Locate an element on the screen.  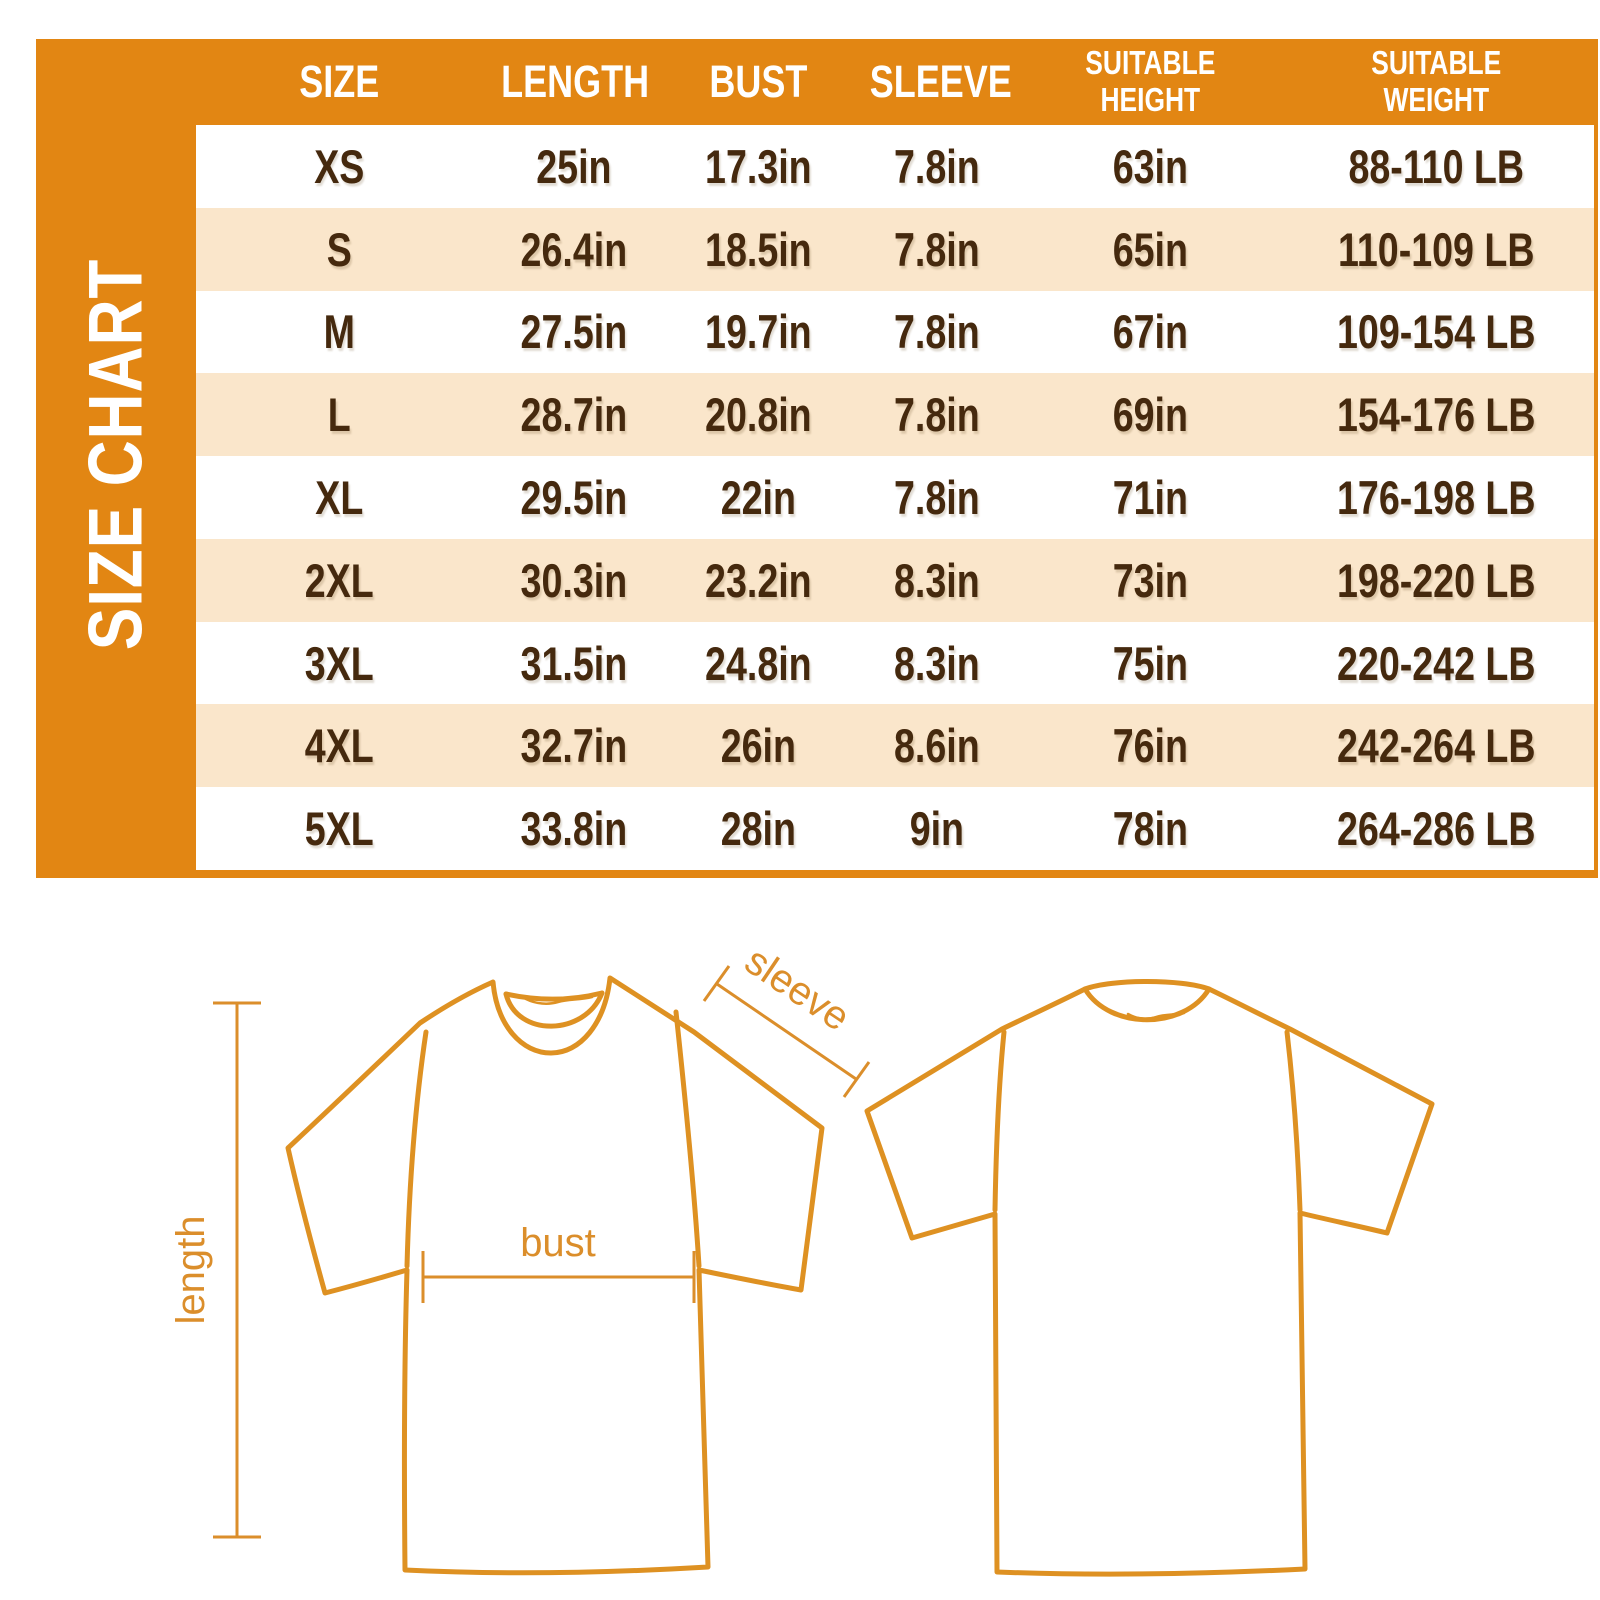
cell-length: 29.5in is located at coordinates (573, 498).